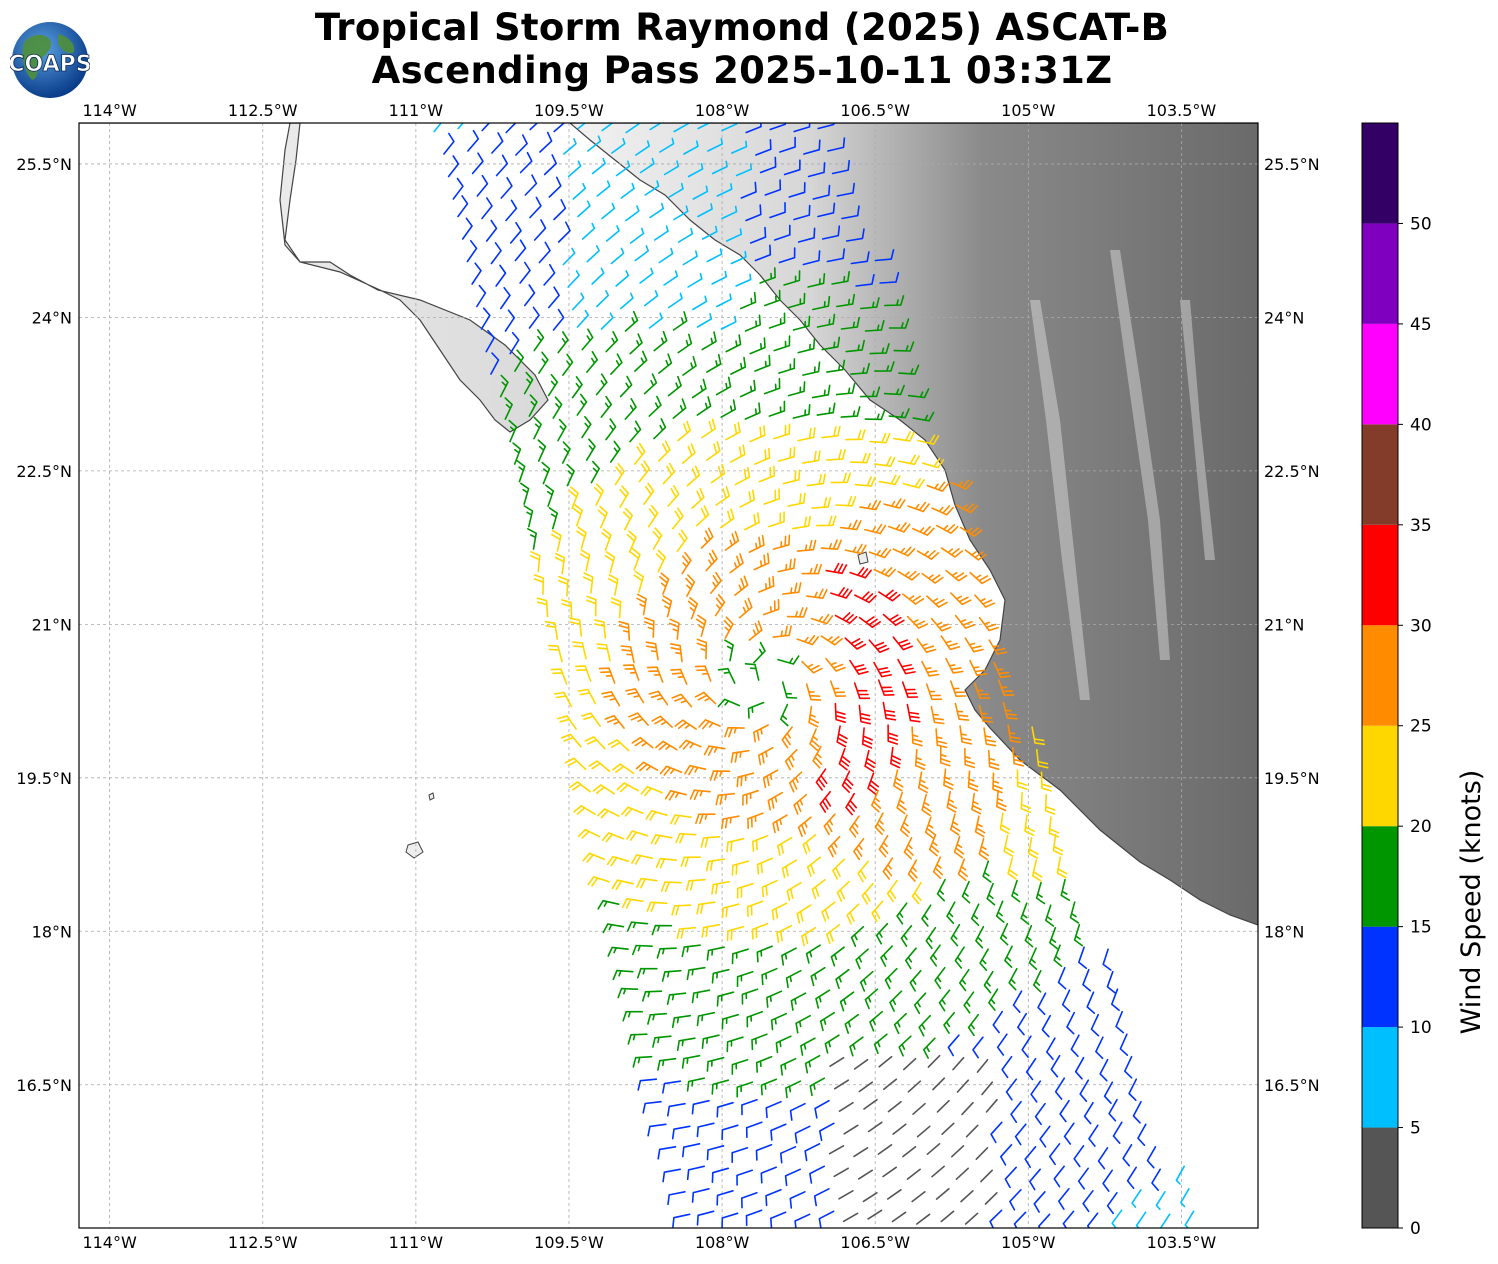 Image resolution: width=1498 pixels, height=1264 pixels. I want to click on island-small, so click(431, 796).